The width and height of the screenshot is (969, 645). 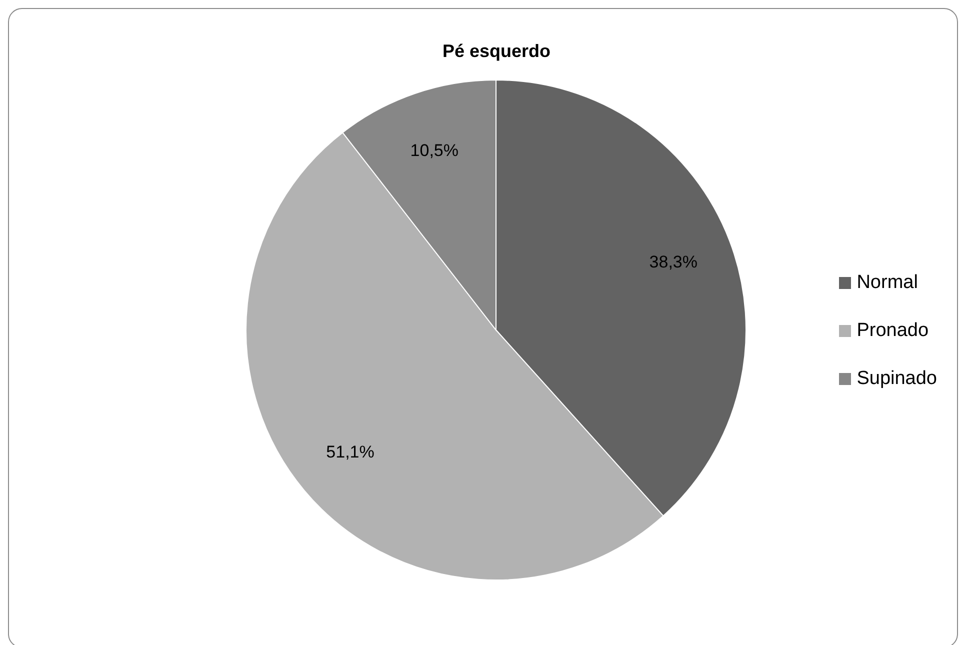 I want to click on data-label: 38,3%, so click(x=673, y=262).